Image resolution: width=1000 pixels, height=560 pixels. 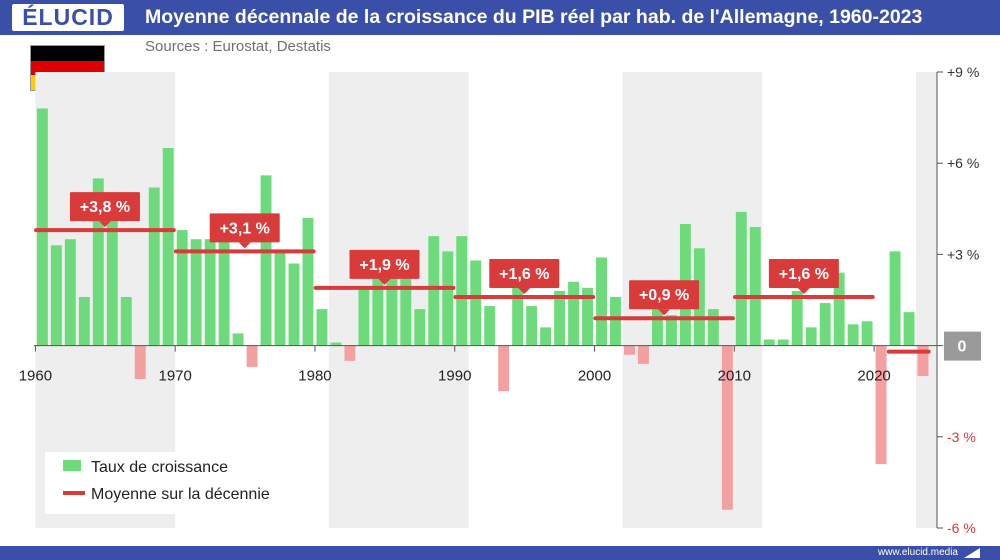 I want to click on legend-bar-label: Taux de croissance, so click(x=159, y=467).